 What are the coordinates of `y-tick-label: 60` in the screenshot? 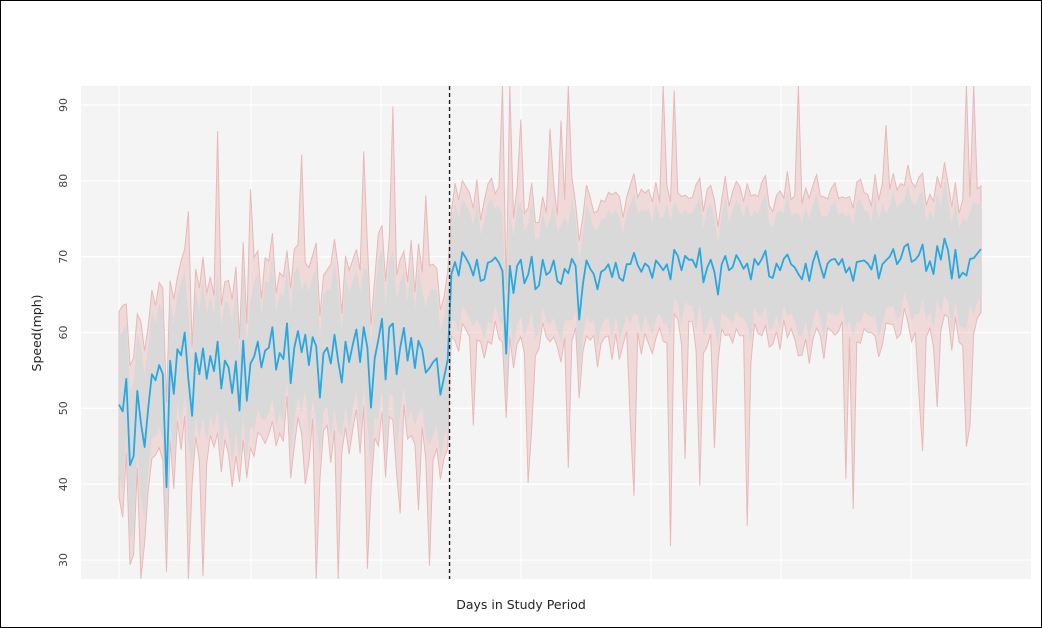 It's located at (63, 333).